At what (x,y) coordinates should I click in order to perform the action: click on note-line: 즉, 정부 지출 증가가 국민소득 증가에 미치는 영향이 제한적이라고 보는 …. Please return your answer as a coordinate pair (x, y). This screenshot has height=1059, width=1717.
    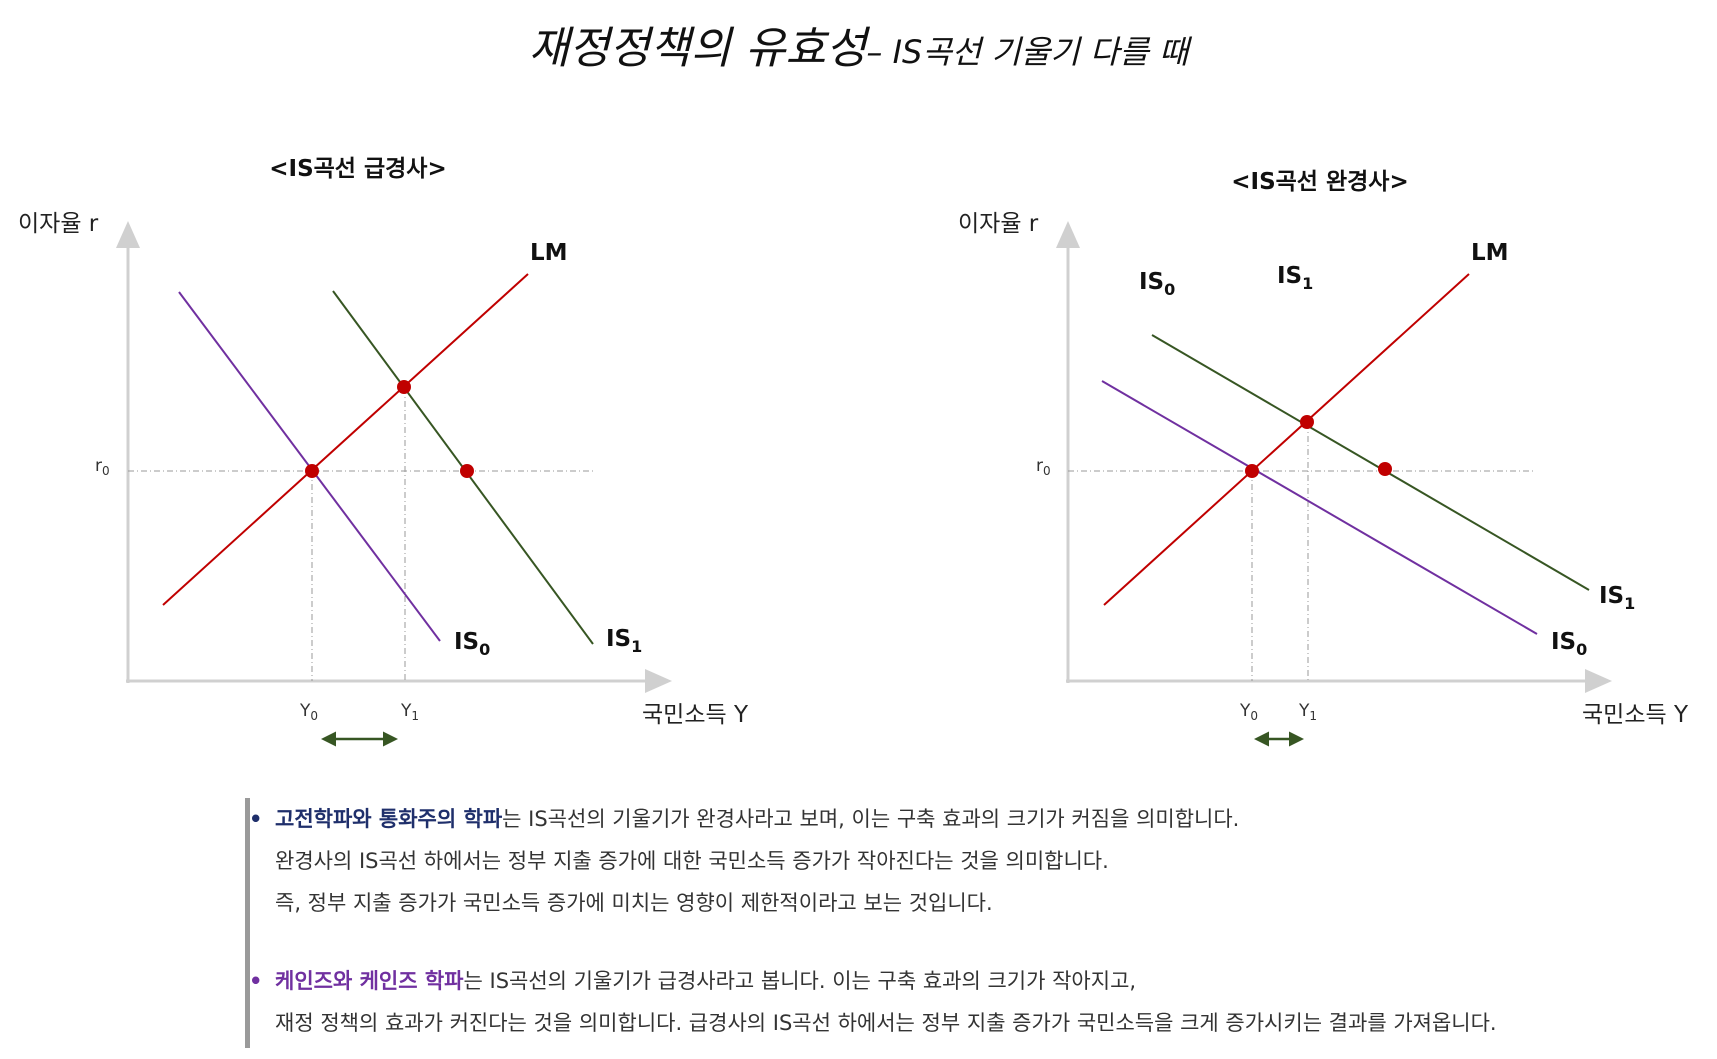
    Looking at the image, I should click on (634, 903).